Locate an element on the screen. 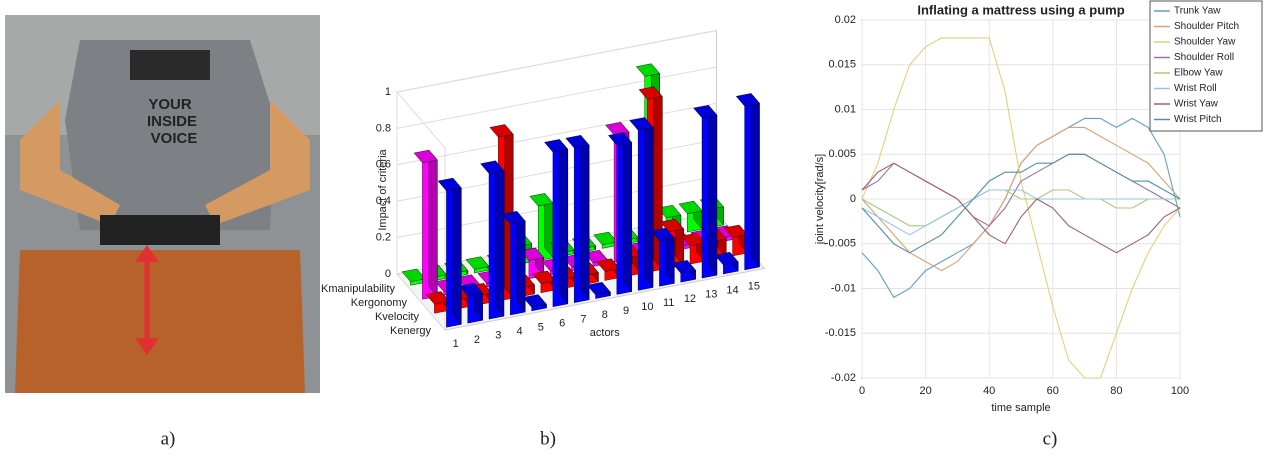 Image resolution: width=1264 pixels, height=457 pixels. legend-label: Kvelocity is located at coordinates (397, 317).